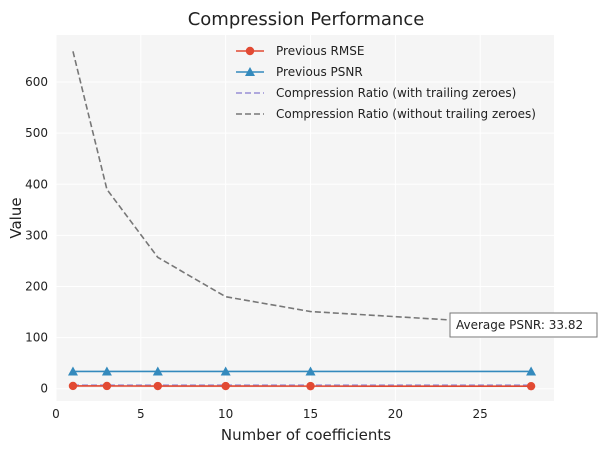 This screenshot has width=602, height=452. What do you see at coordinates (319, 72) in the screenshot?
I see `legend-label: Previous PSNR` at bounding box center [319, 72].